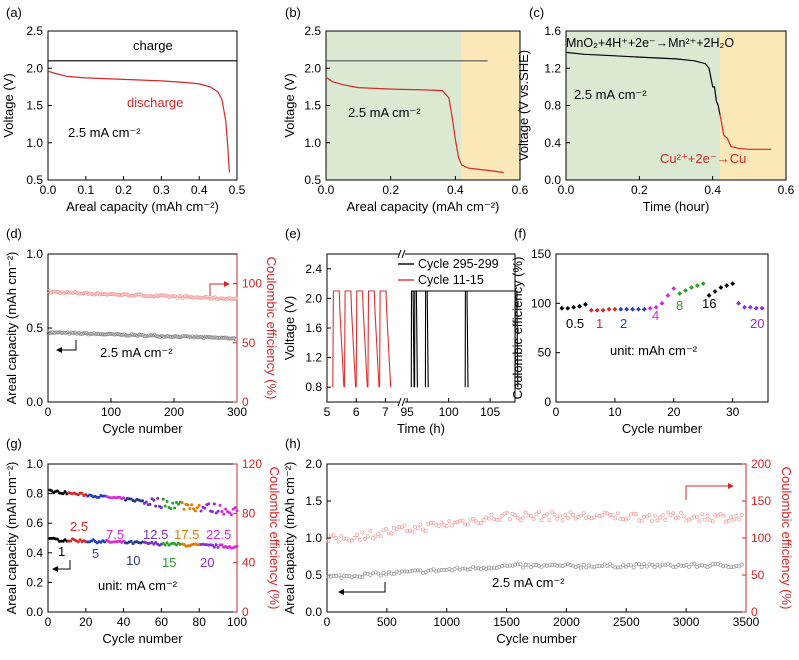  I want to click on y-tick-label: 2.0, so click(313, 298).